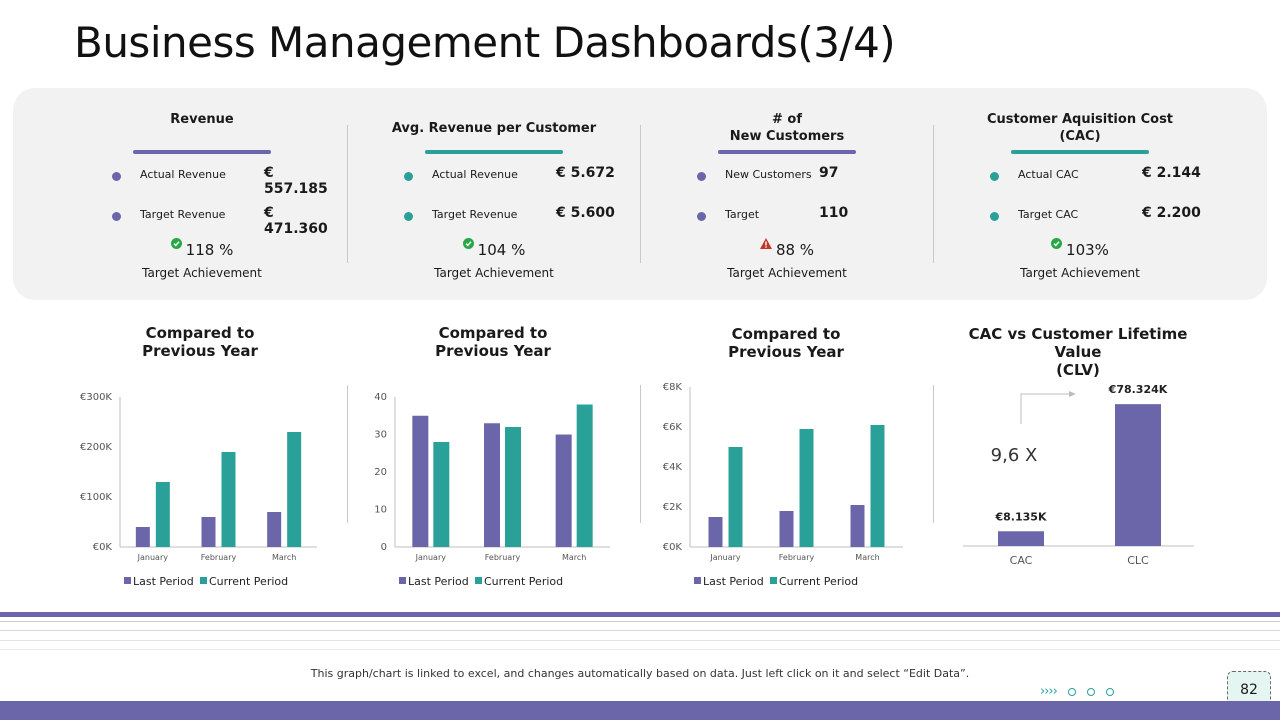 This screenshot has width=1280, height=720. What do you see at coordinates (742, 214) in the screenshot?
I see `row-label: Target` at bounding box center [742, 214].